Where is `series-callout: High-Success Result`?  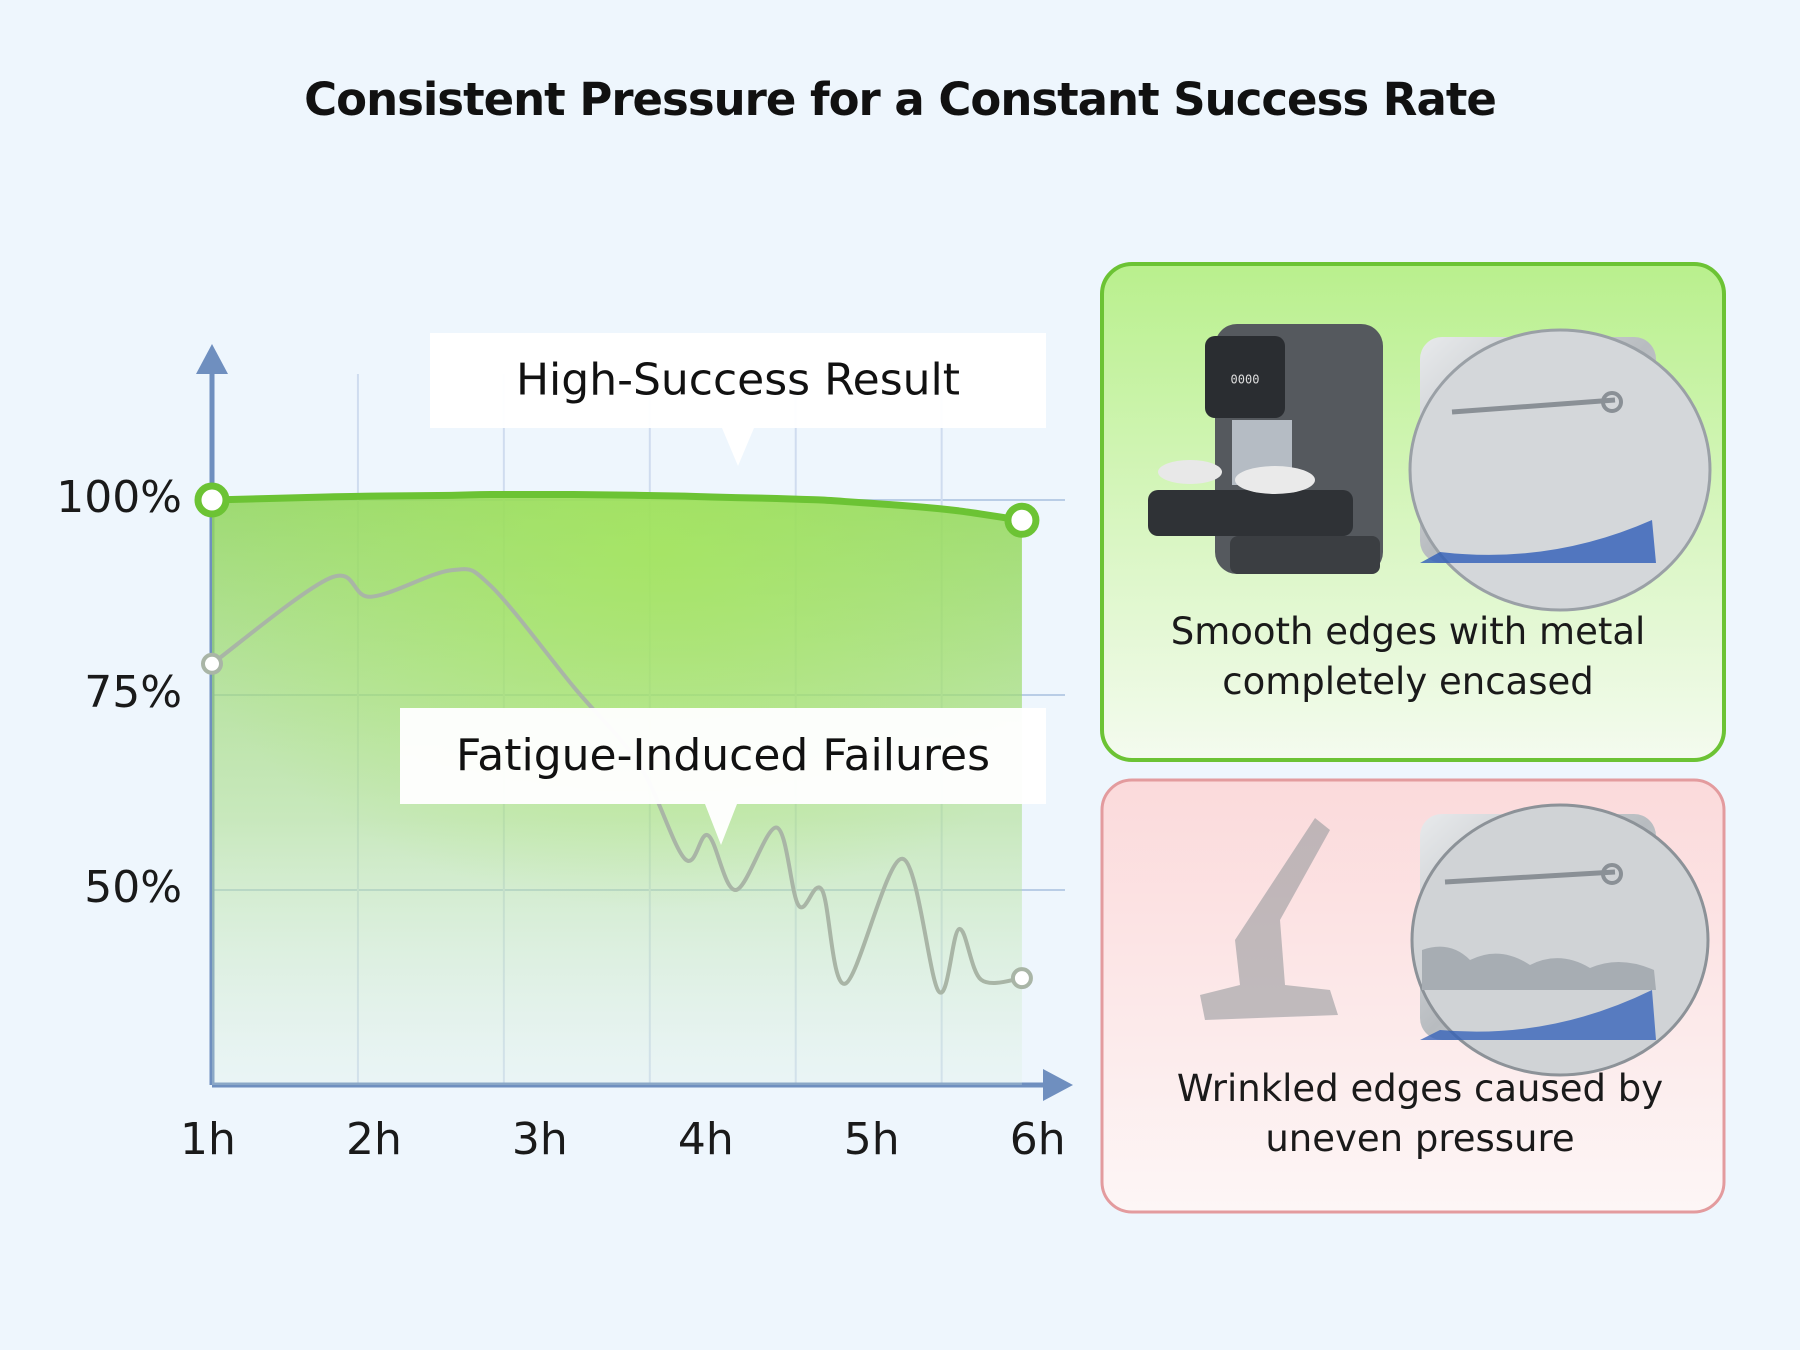
series-callout: High-Success Result is located at coordinates (738, 399).